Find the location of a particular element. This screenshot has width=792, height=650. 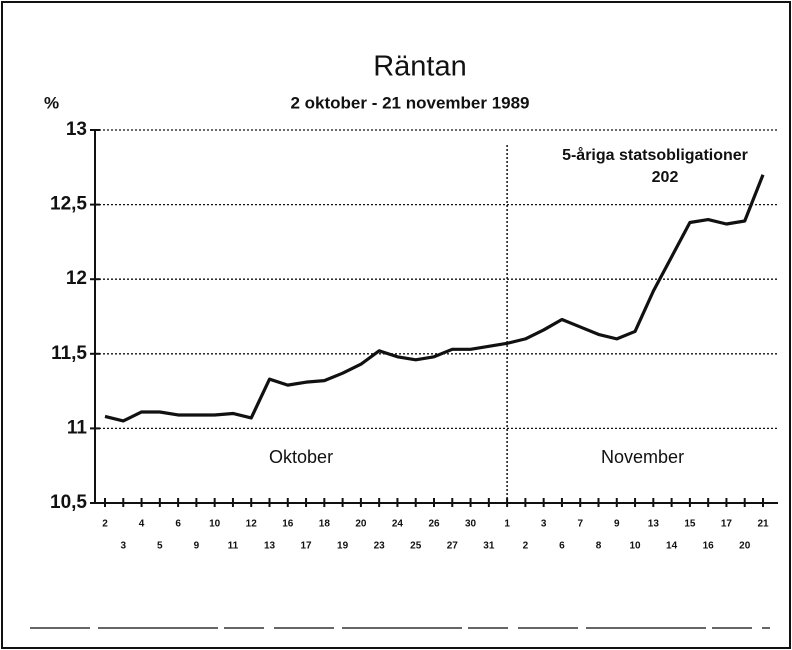

chart-subtitle: 2 oktober - 21 november 1989 is located at coordinates (409, 102).